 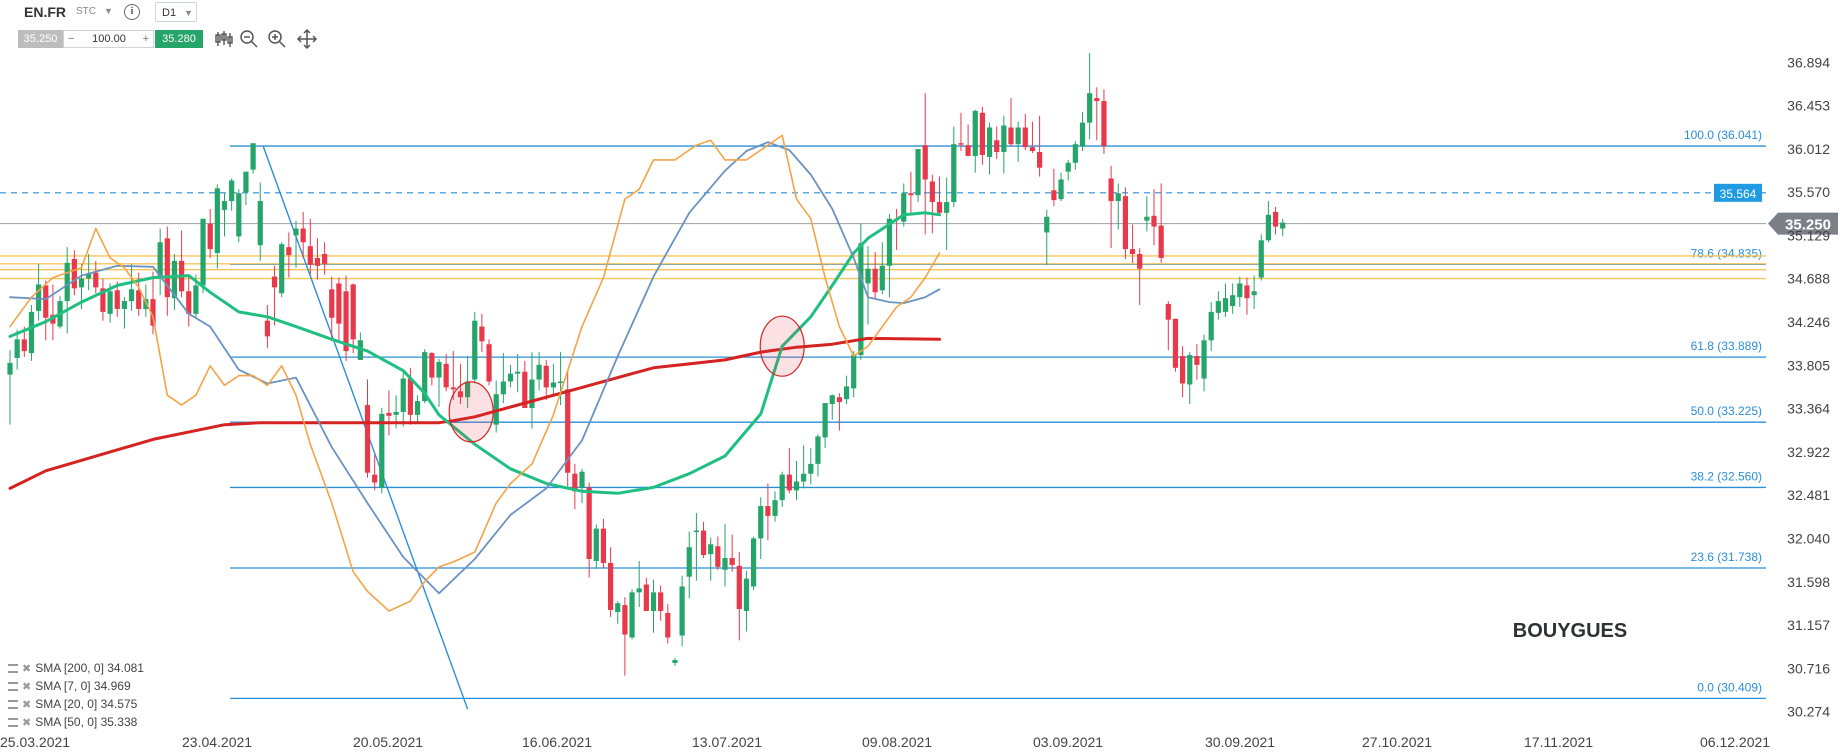 What do you see at coordinates (217, 742) in the screenshot?
I see `x-tick-label: 23.04.2021` at bounding box center [217, 742].